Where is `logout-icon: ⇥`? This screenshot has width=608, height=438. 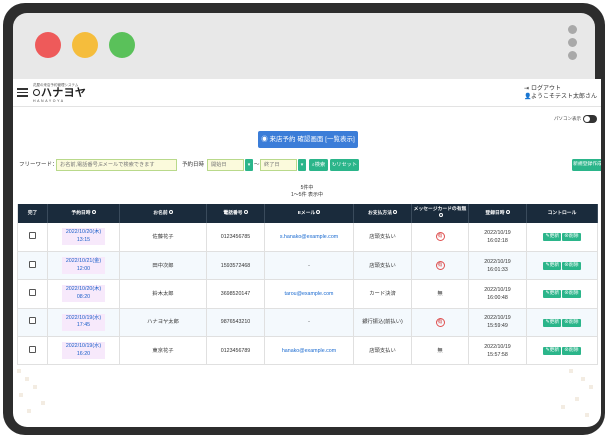 logout-icon: ⇥ is located at coordinates (526, 89).